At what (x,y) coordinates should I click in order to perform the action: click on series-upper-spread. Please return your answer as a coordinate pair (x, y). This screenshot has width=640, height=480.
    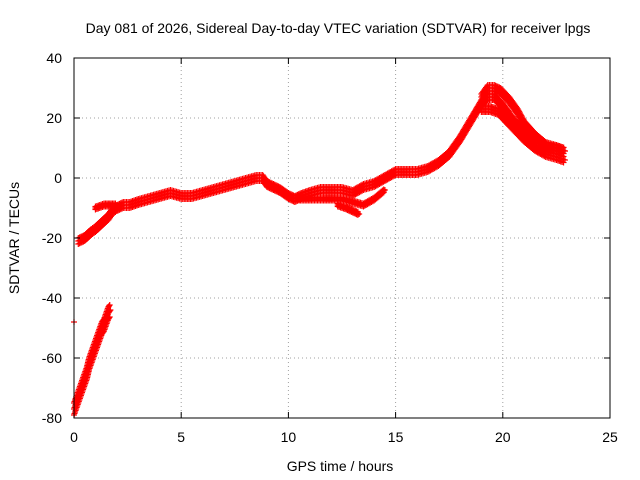
    Looking at the image, I should click on (523, 119).